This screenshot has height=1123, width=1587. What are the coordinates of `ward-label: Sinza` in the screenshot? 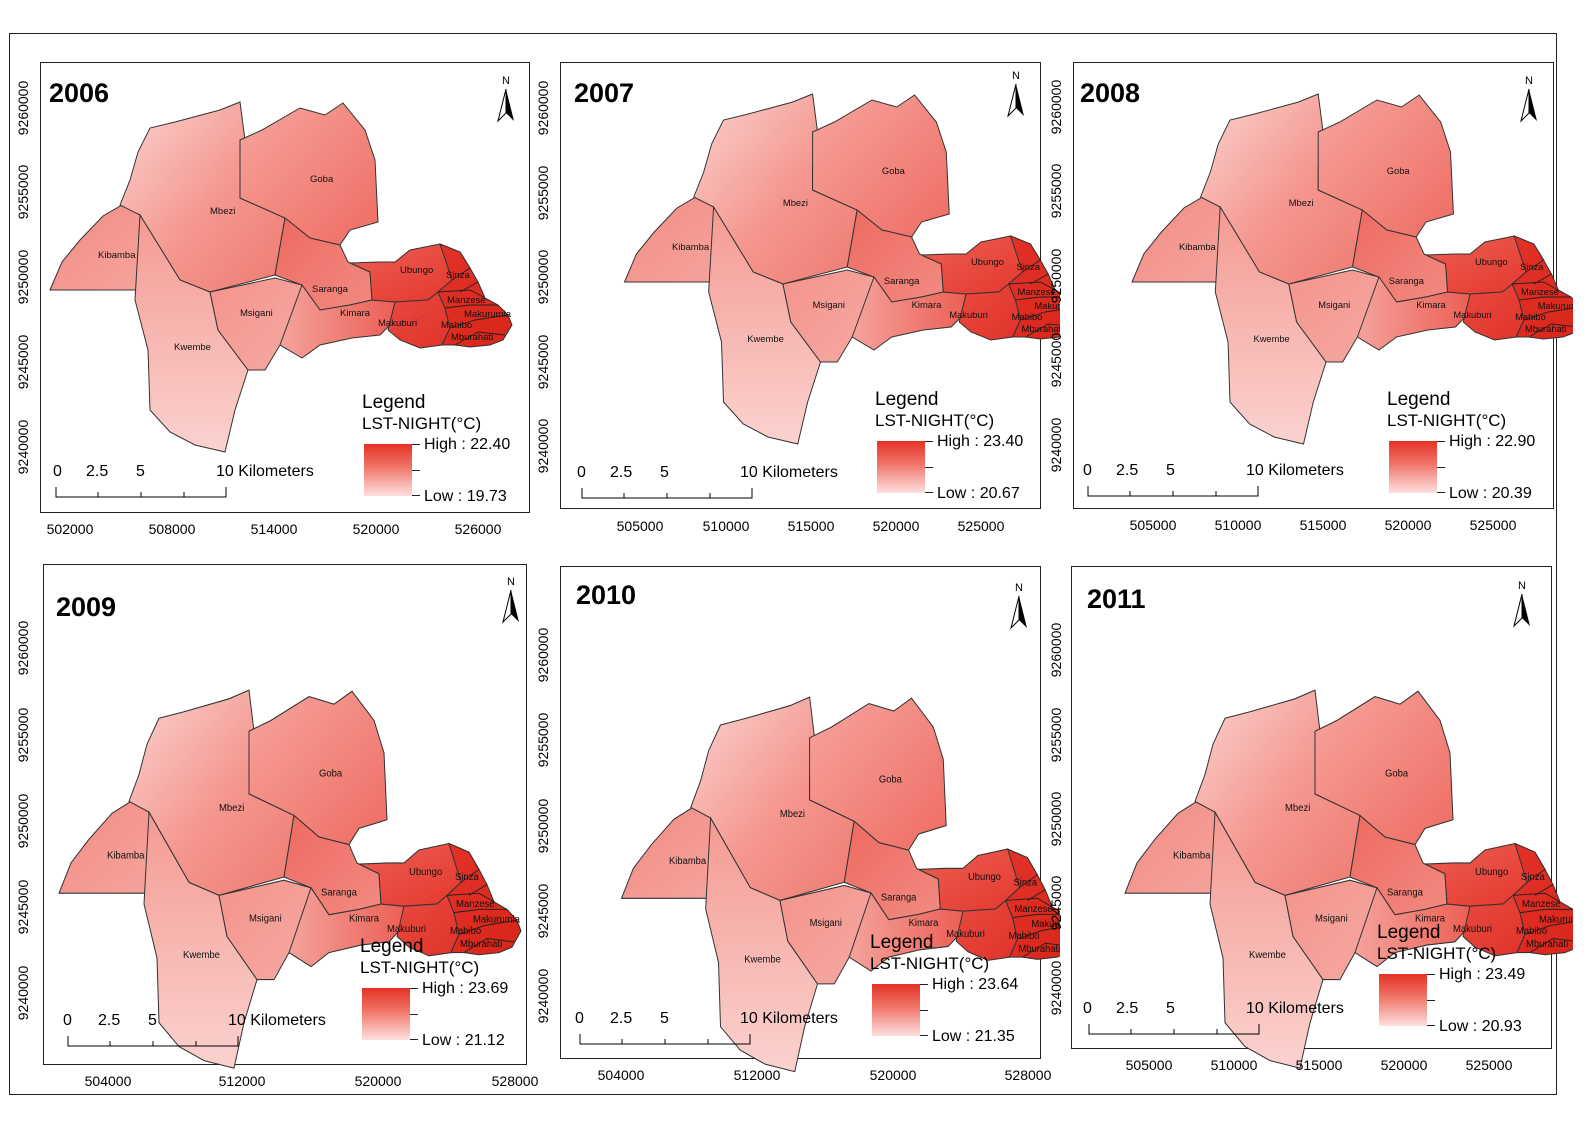 It's located at (1029, 267).